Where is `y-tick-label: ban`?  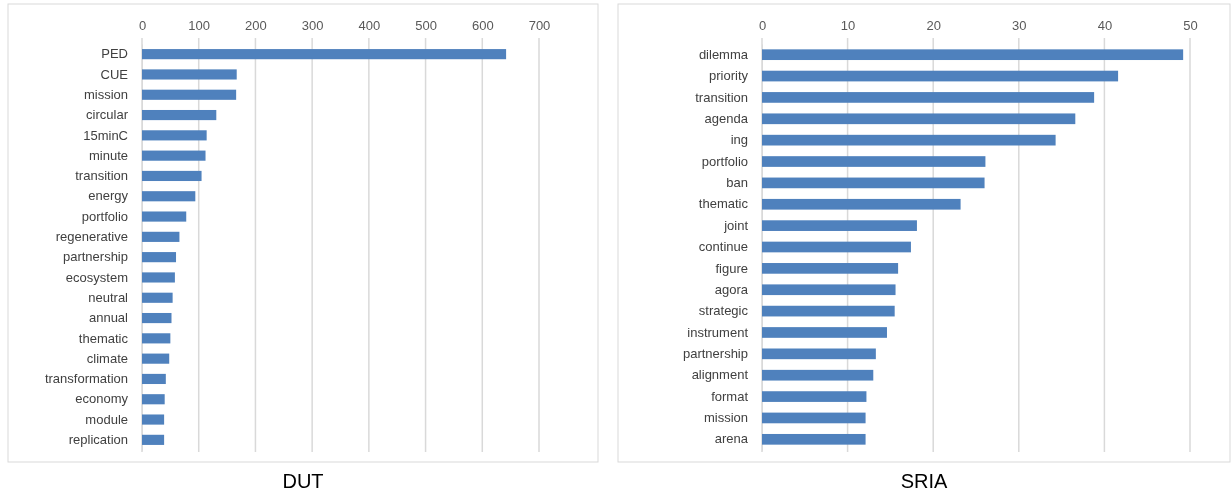 y-tick-label: ban is located at coordinates (737, 183).